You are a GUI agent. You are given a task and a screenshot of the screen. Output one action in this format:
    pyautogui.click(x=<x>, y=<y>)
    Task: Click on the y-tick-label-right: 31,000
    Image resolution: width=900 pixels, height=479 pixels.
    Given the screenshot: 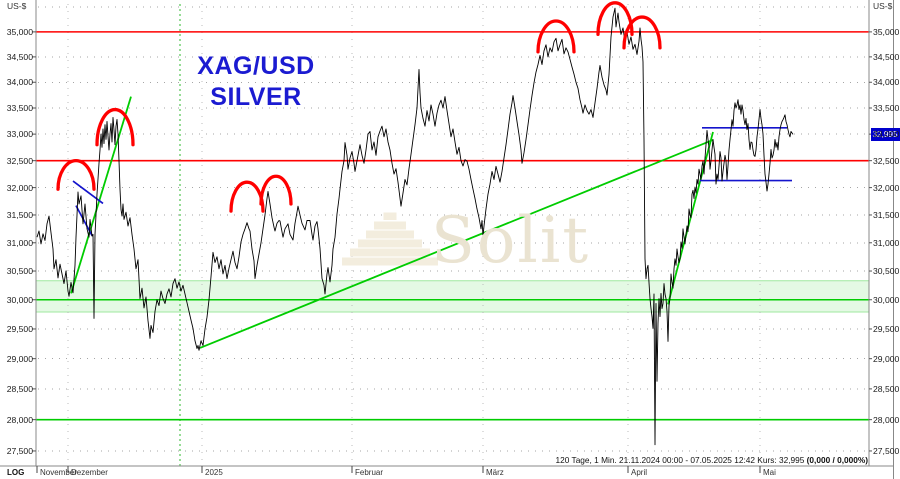 What is the action you would take?
    pyautogui.click(x=886, y=242)
    